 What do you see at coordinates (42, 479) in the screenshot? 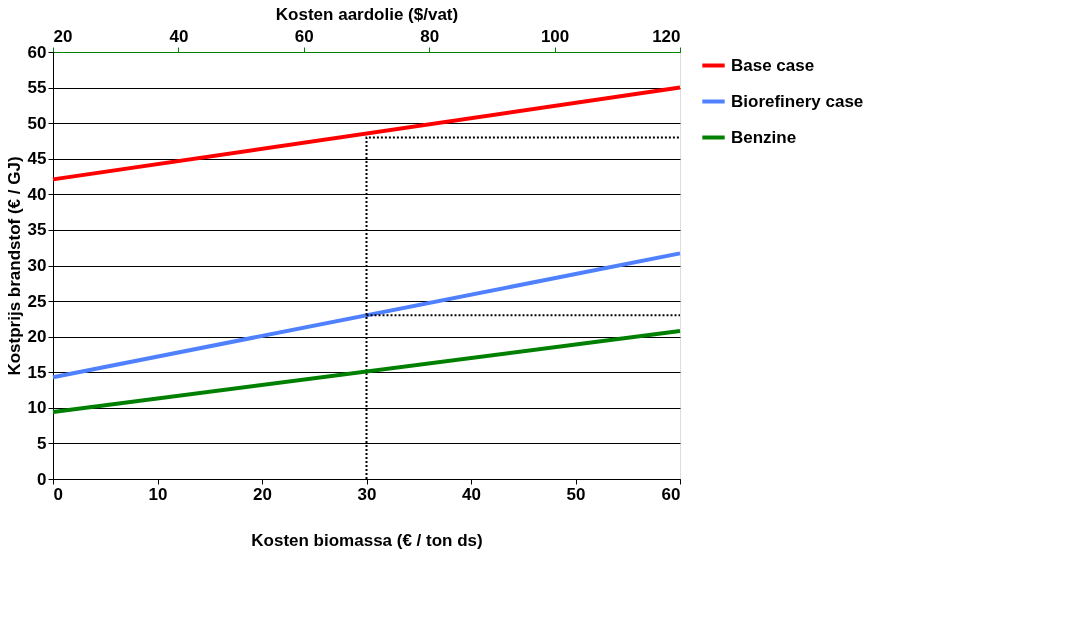
I see `y-tick-label: 0` at bounding box center [42, 479].